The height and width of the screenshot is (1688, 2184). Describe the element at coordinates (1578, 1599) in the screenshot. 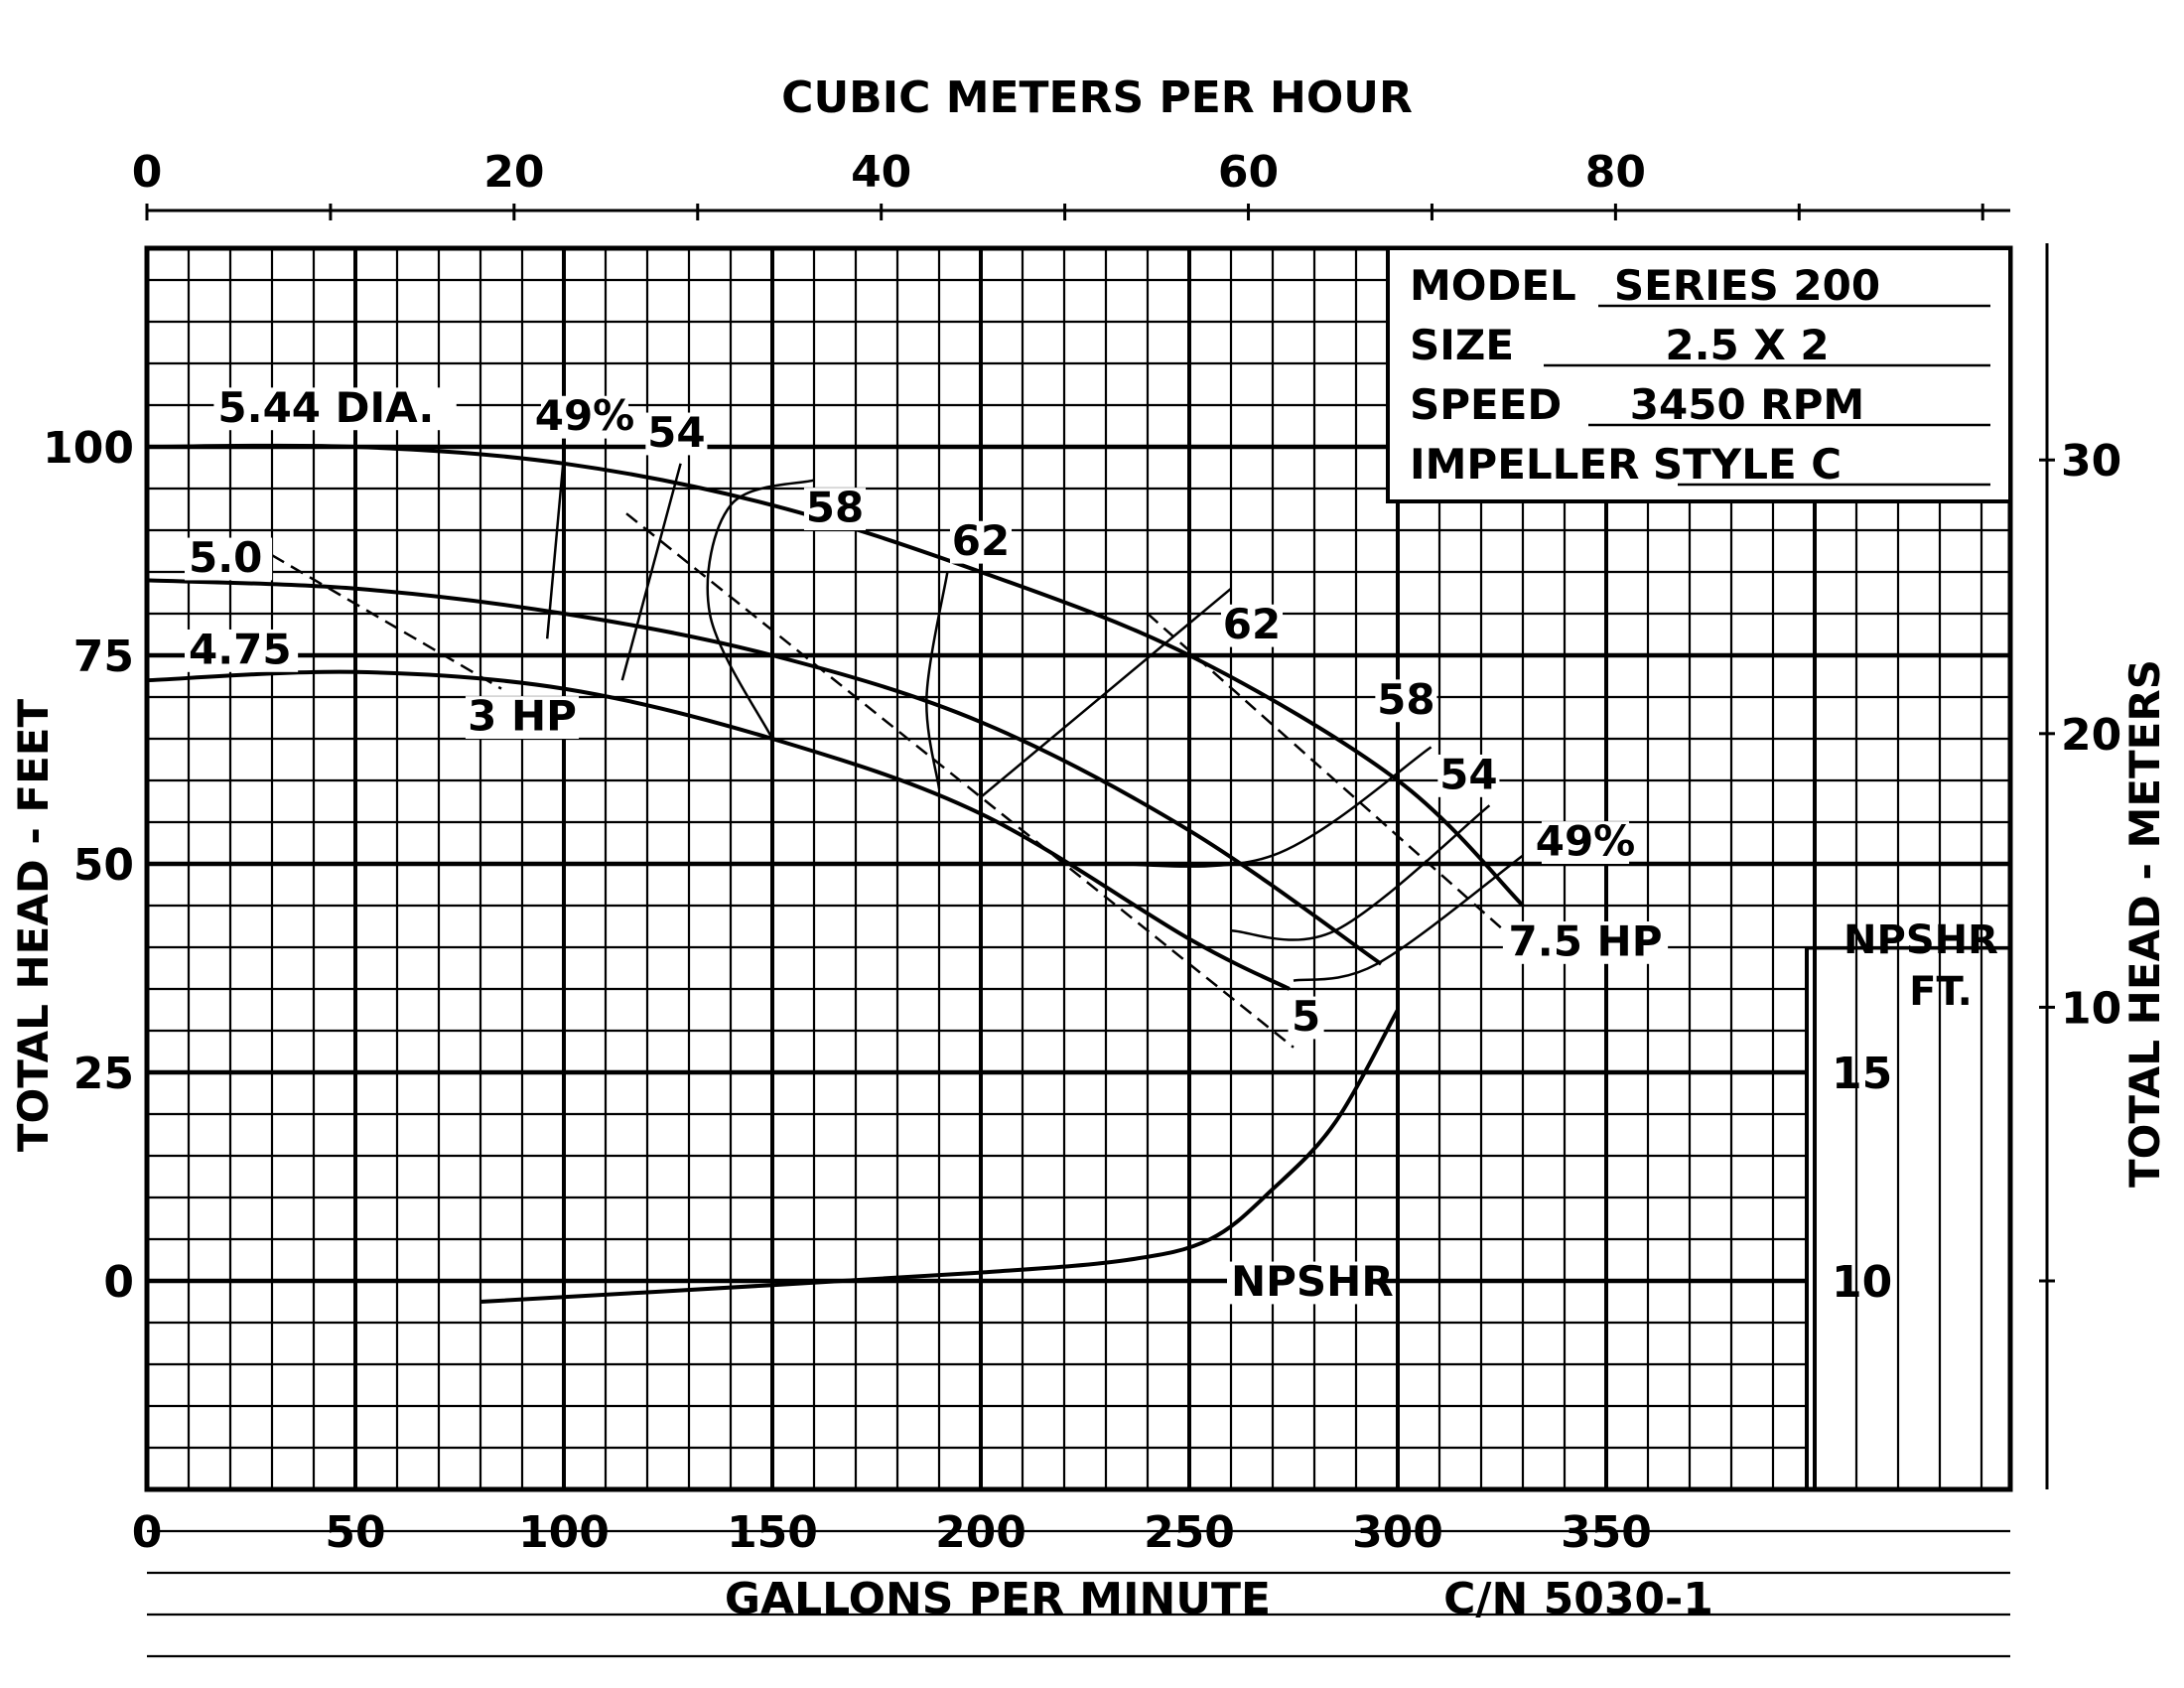

I see `chart-code: C/N 5030-1` at that location.